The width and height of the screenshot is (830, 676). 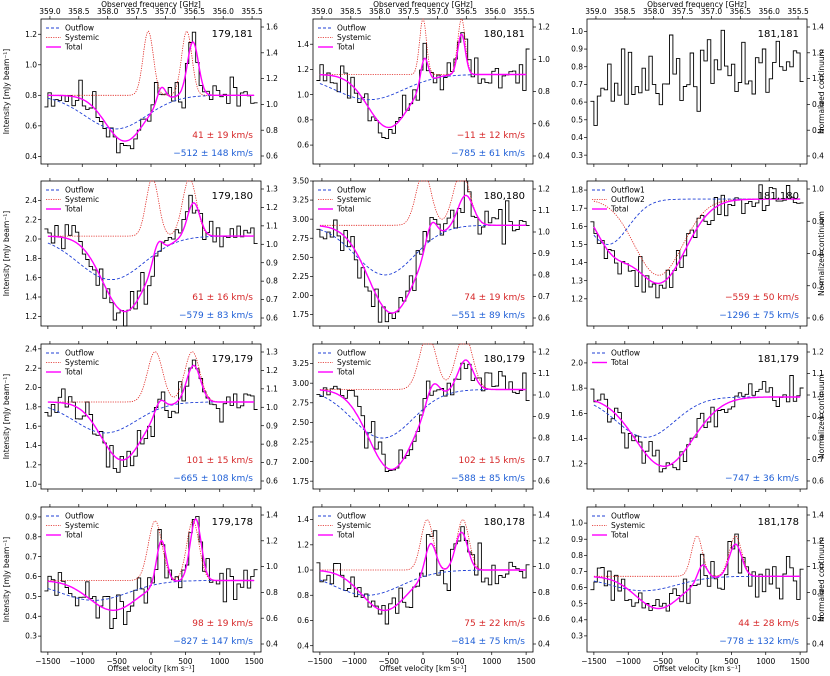 What do you see at coordinates (31, 219) in the screenshot?
I see `y-tick-label: 2.2` at bounding box center [31, 219].